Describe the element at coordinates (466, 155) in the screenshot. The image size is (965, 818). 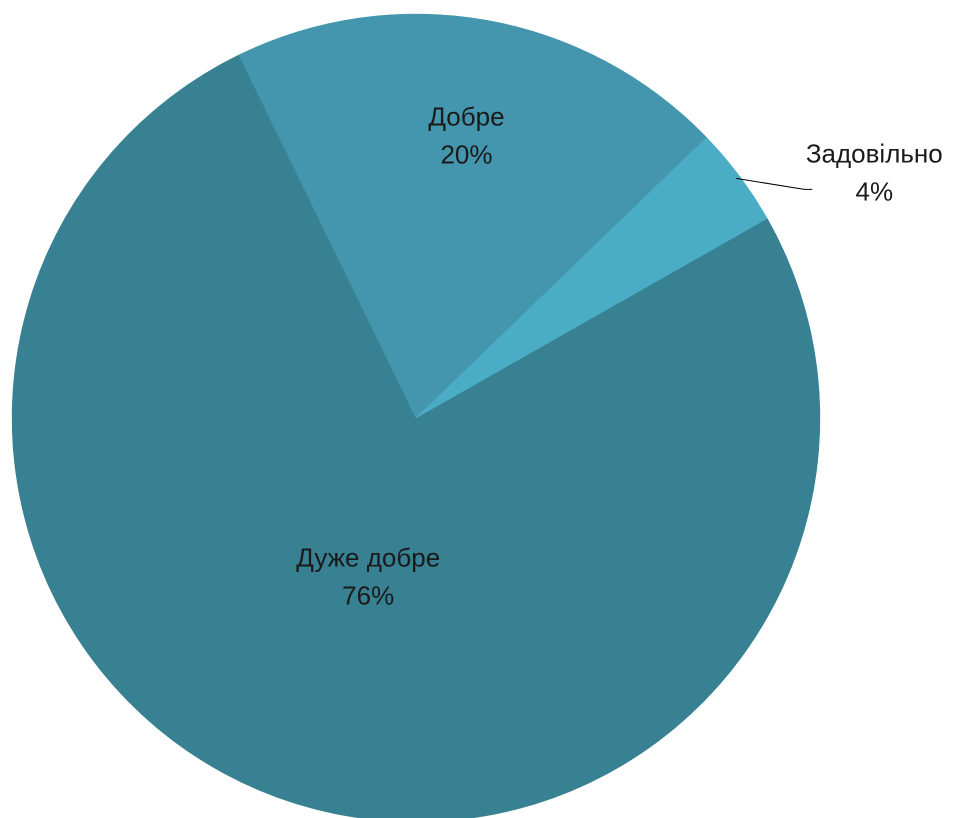
I see `slice-percent-label-2: 20%` at that location.